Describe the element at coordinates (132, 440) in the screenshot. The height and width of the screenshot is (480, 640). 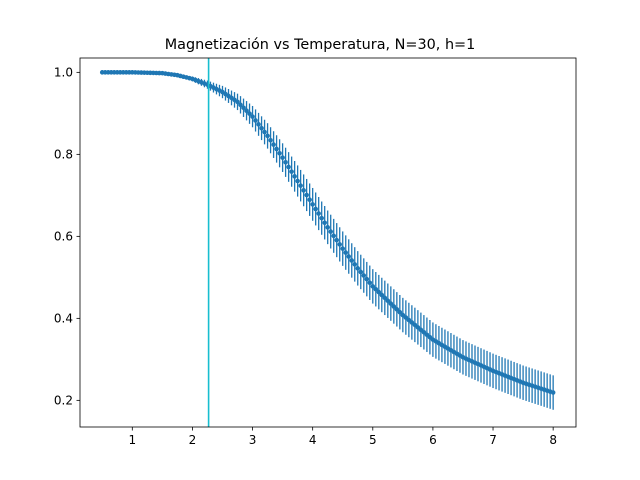
I see `x-tick-label: 1` at that location.